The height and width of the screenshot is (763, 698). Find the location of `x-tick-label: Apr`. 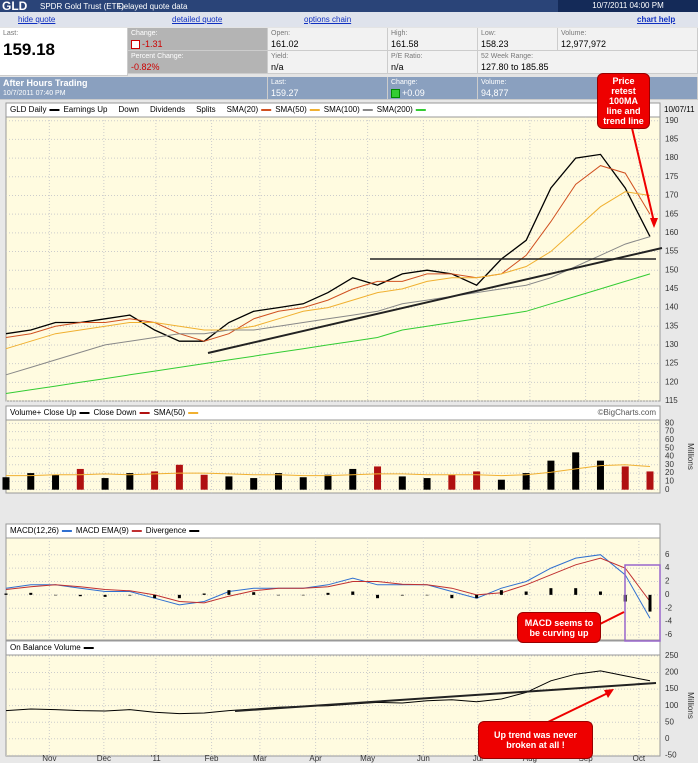

x-tick-label: Apr is located at coordinates (315, 758).